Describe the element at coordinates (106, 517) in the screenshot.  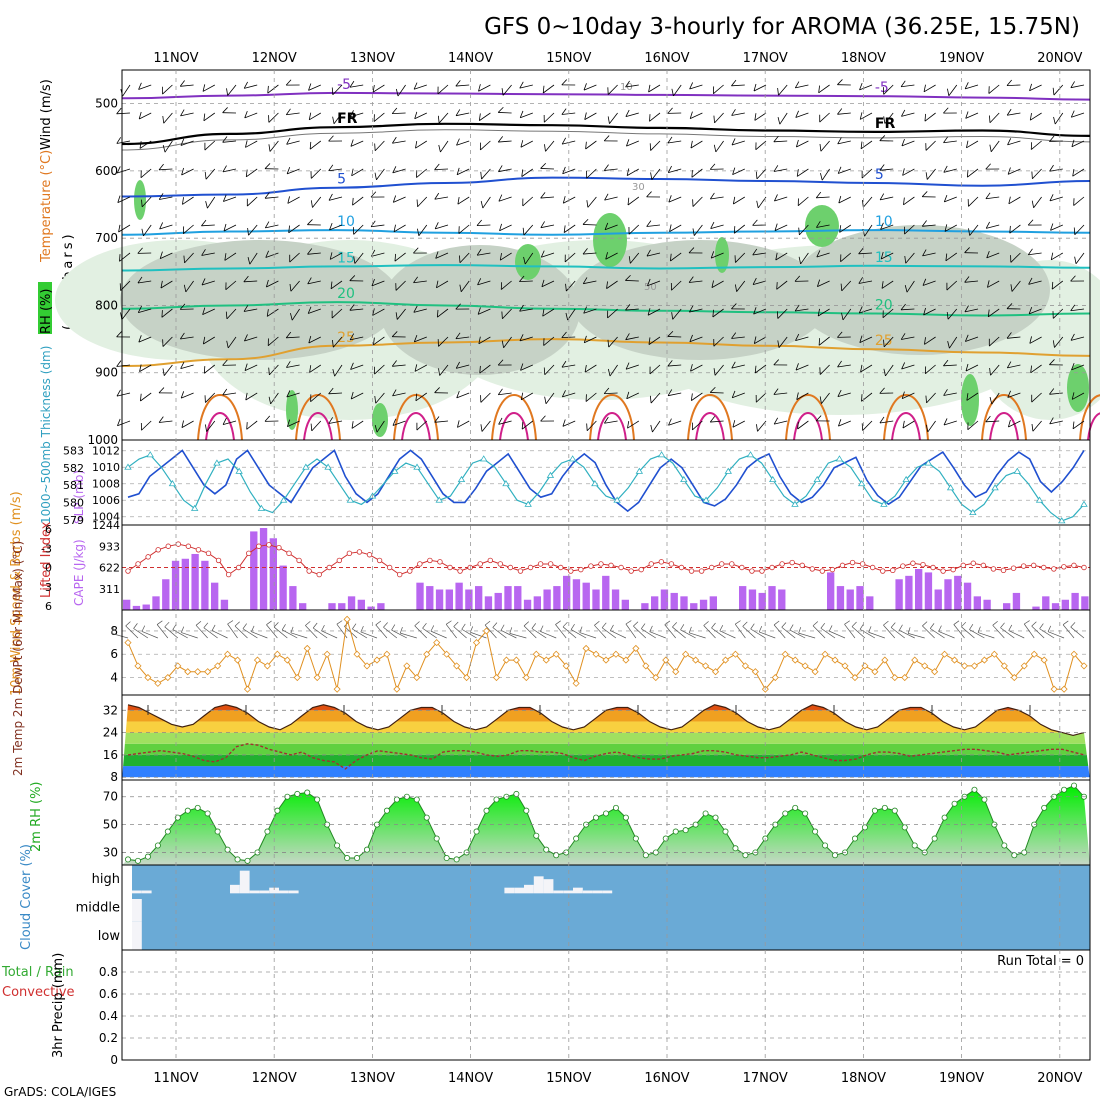
I see `slp-tick-label: 1004` at that location.